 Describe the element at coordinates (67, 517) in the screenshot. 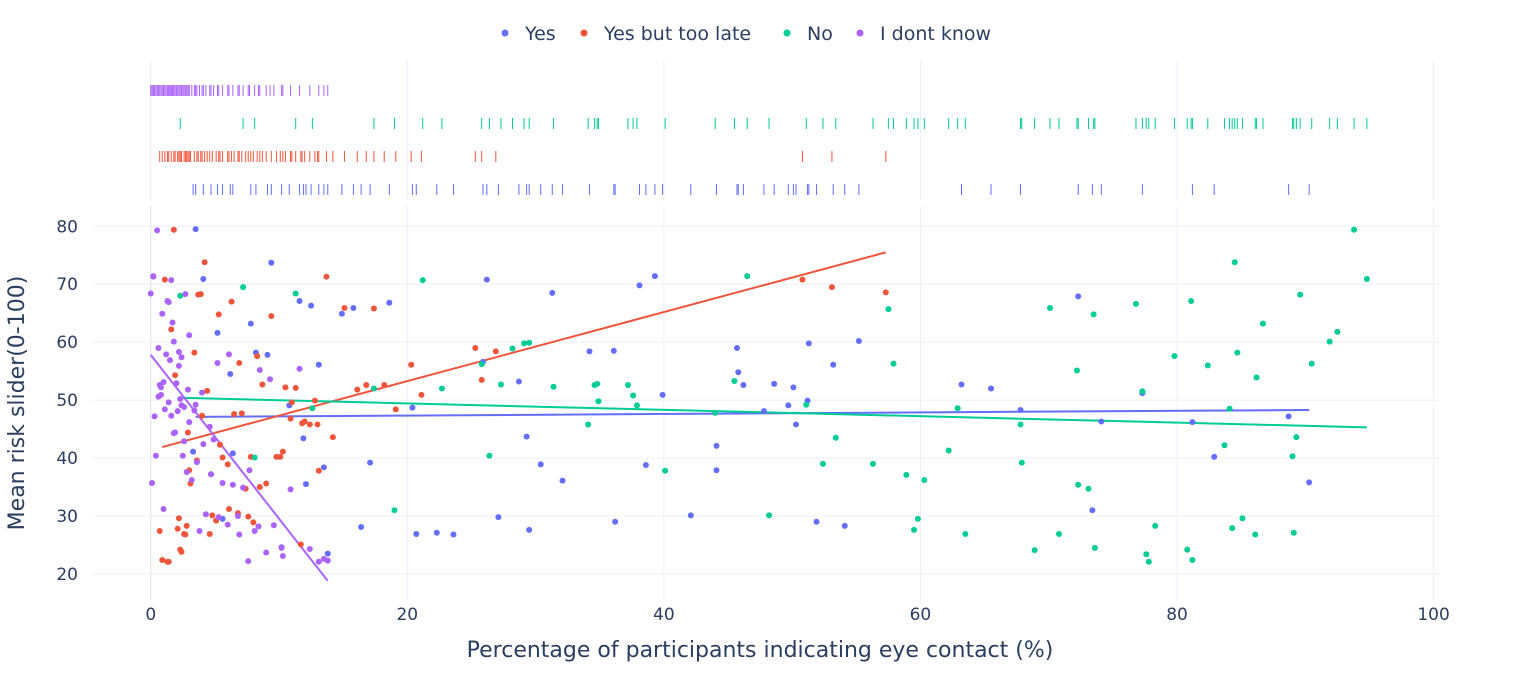

I see `y-tick-label: 30` at that location.